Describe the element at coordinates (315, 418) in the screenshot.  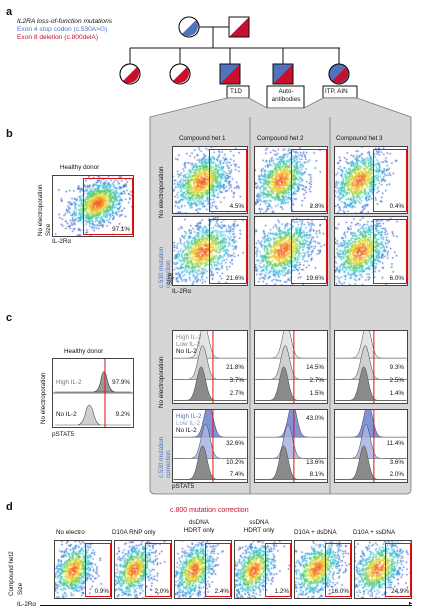
I see `c-bot-2-pct-0: 43.0%` at that location.